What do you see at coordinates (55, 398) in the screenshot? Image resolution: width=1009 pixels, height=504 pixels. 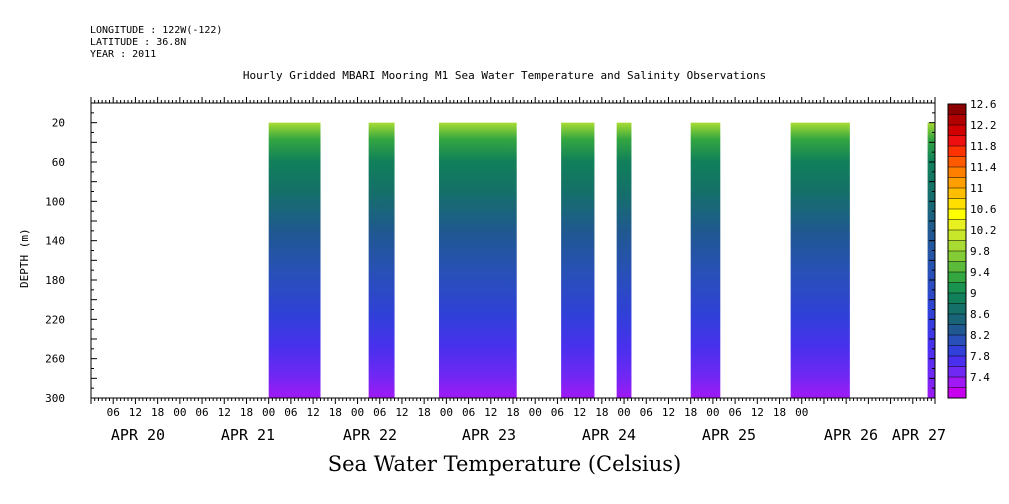 I see `y-tick-label: 300` at bounding box center [55, 398].